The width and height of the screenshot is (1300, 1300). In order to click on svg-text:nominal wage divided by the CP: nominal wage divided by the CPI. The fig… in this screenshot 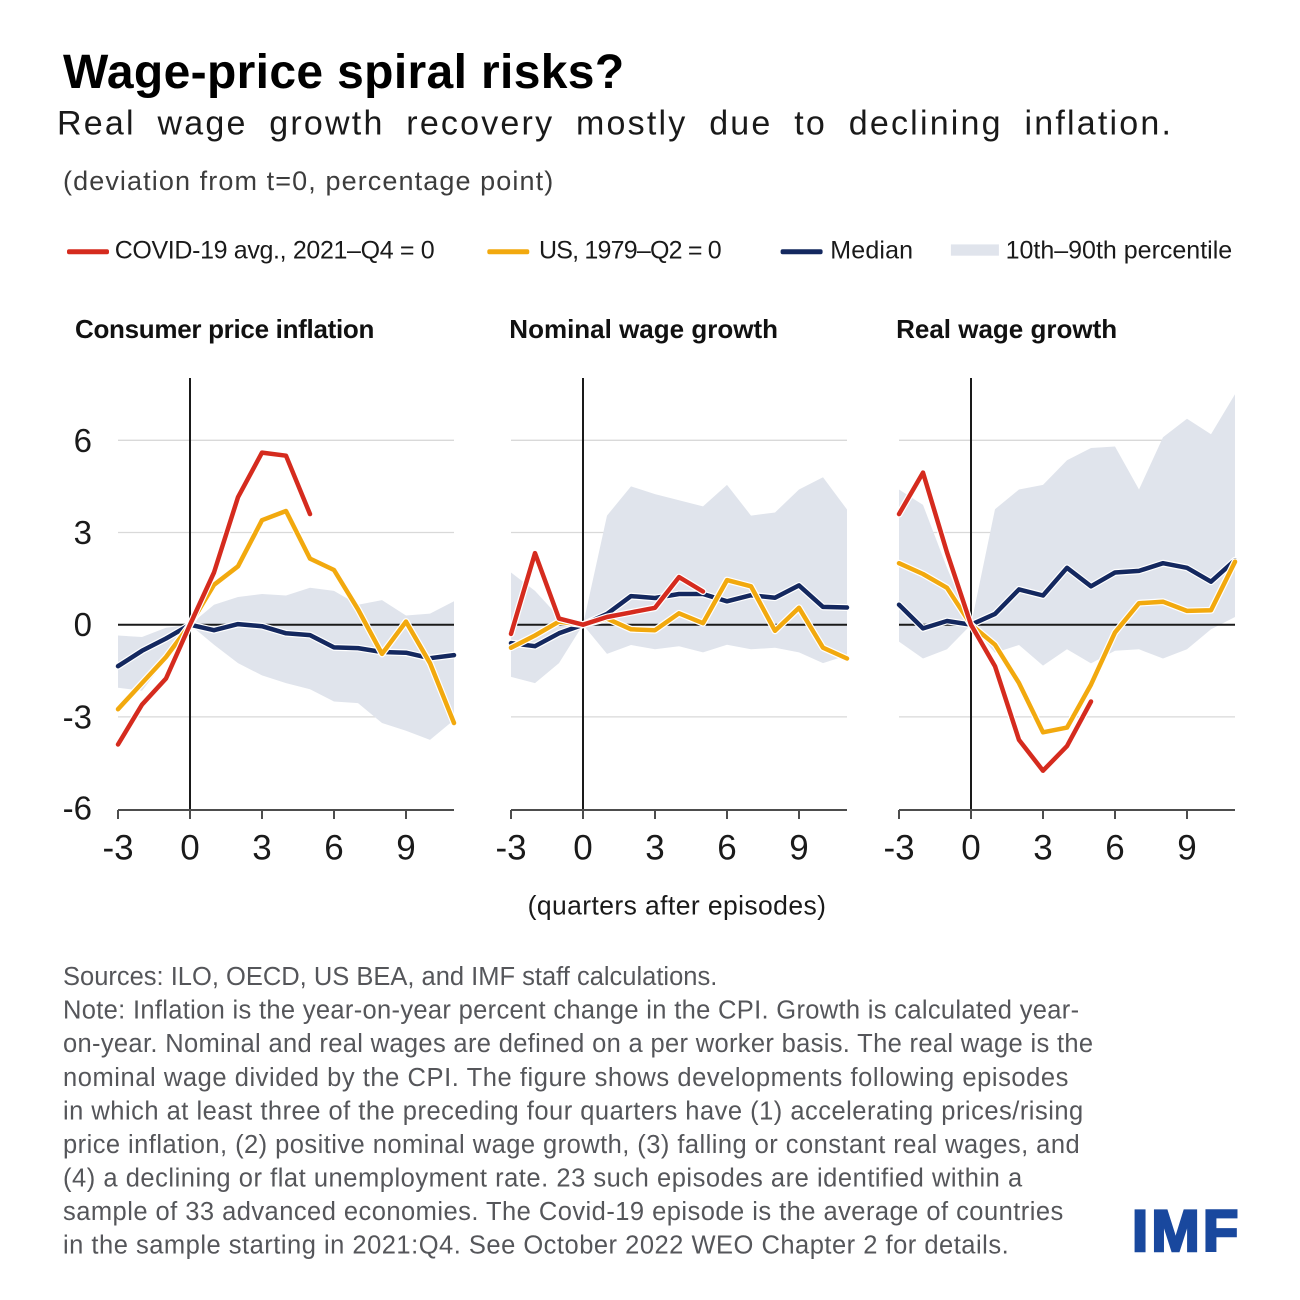, I will do `click(566, 1078)`.